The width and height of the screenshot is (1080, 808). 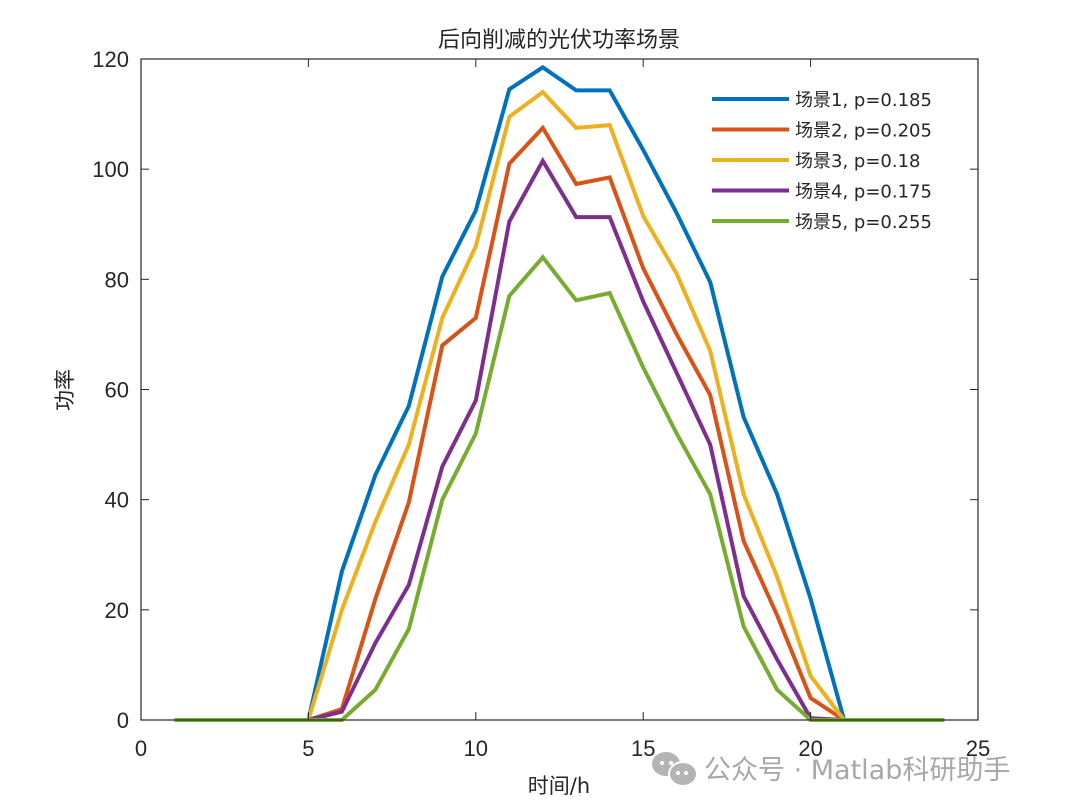 I want to click on wechat-icon, so click(x=675, y=769).